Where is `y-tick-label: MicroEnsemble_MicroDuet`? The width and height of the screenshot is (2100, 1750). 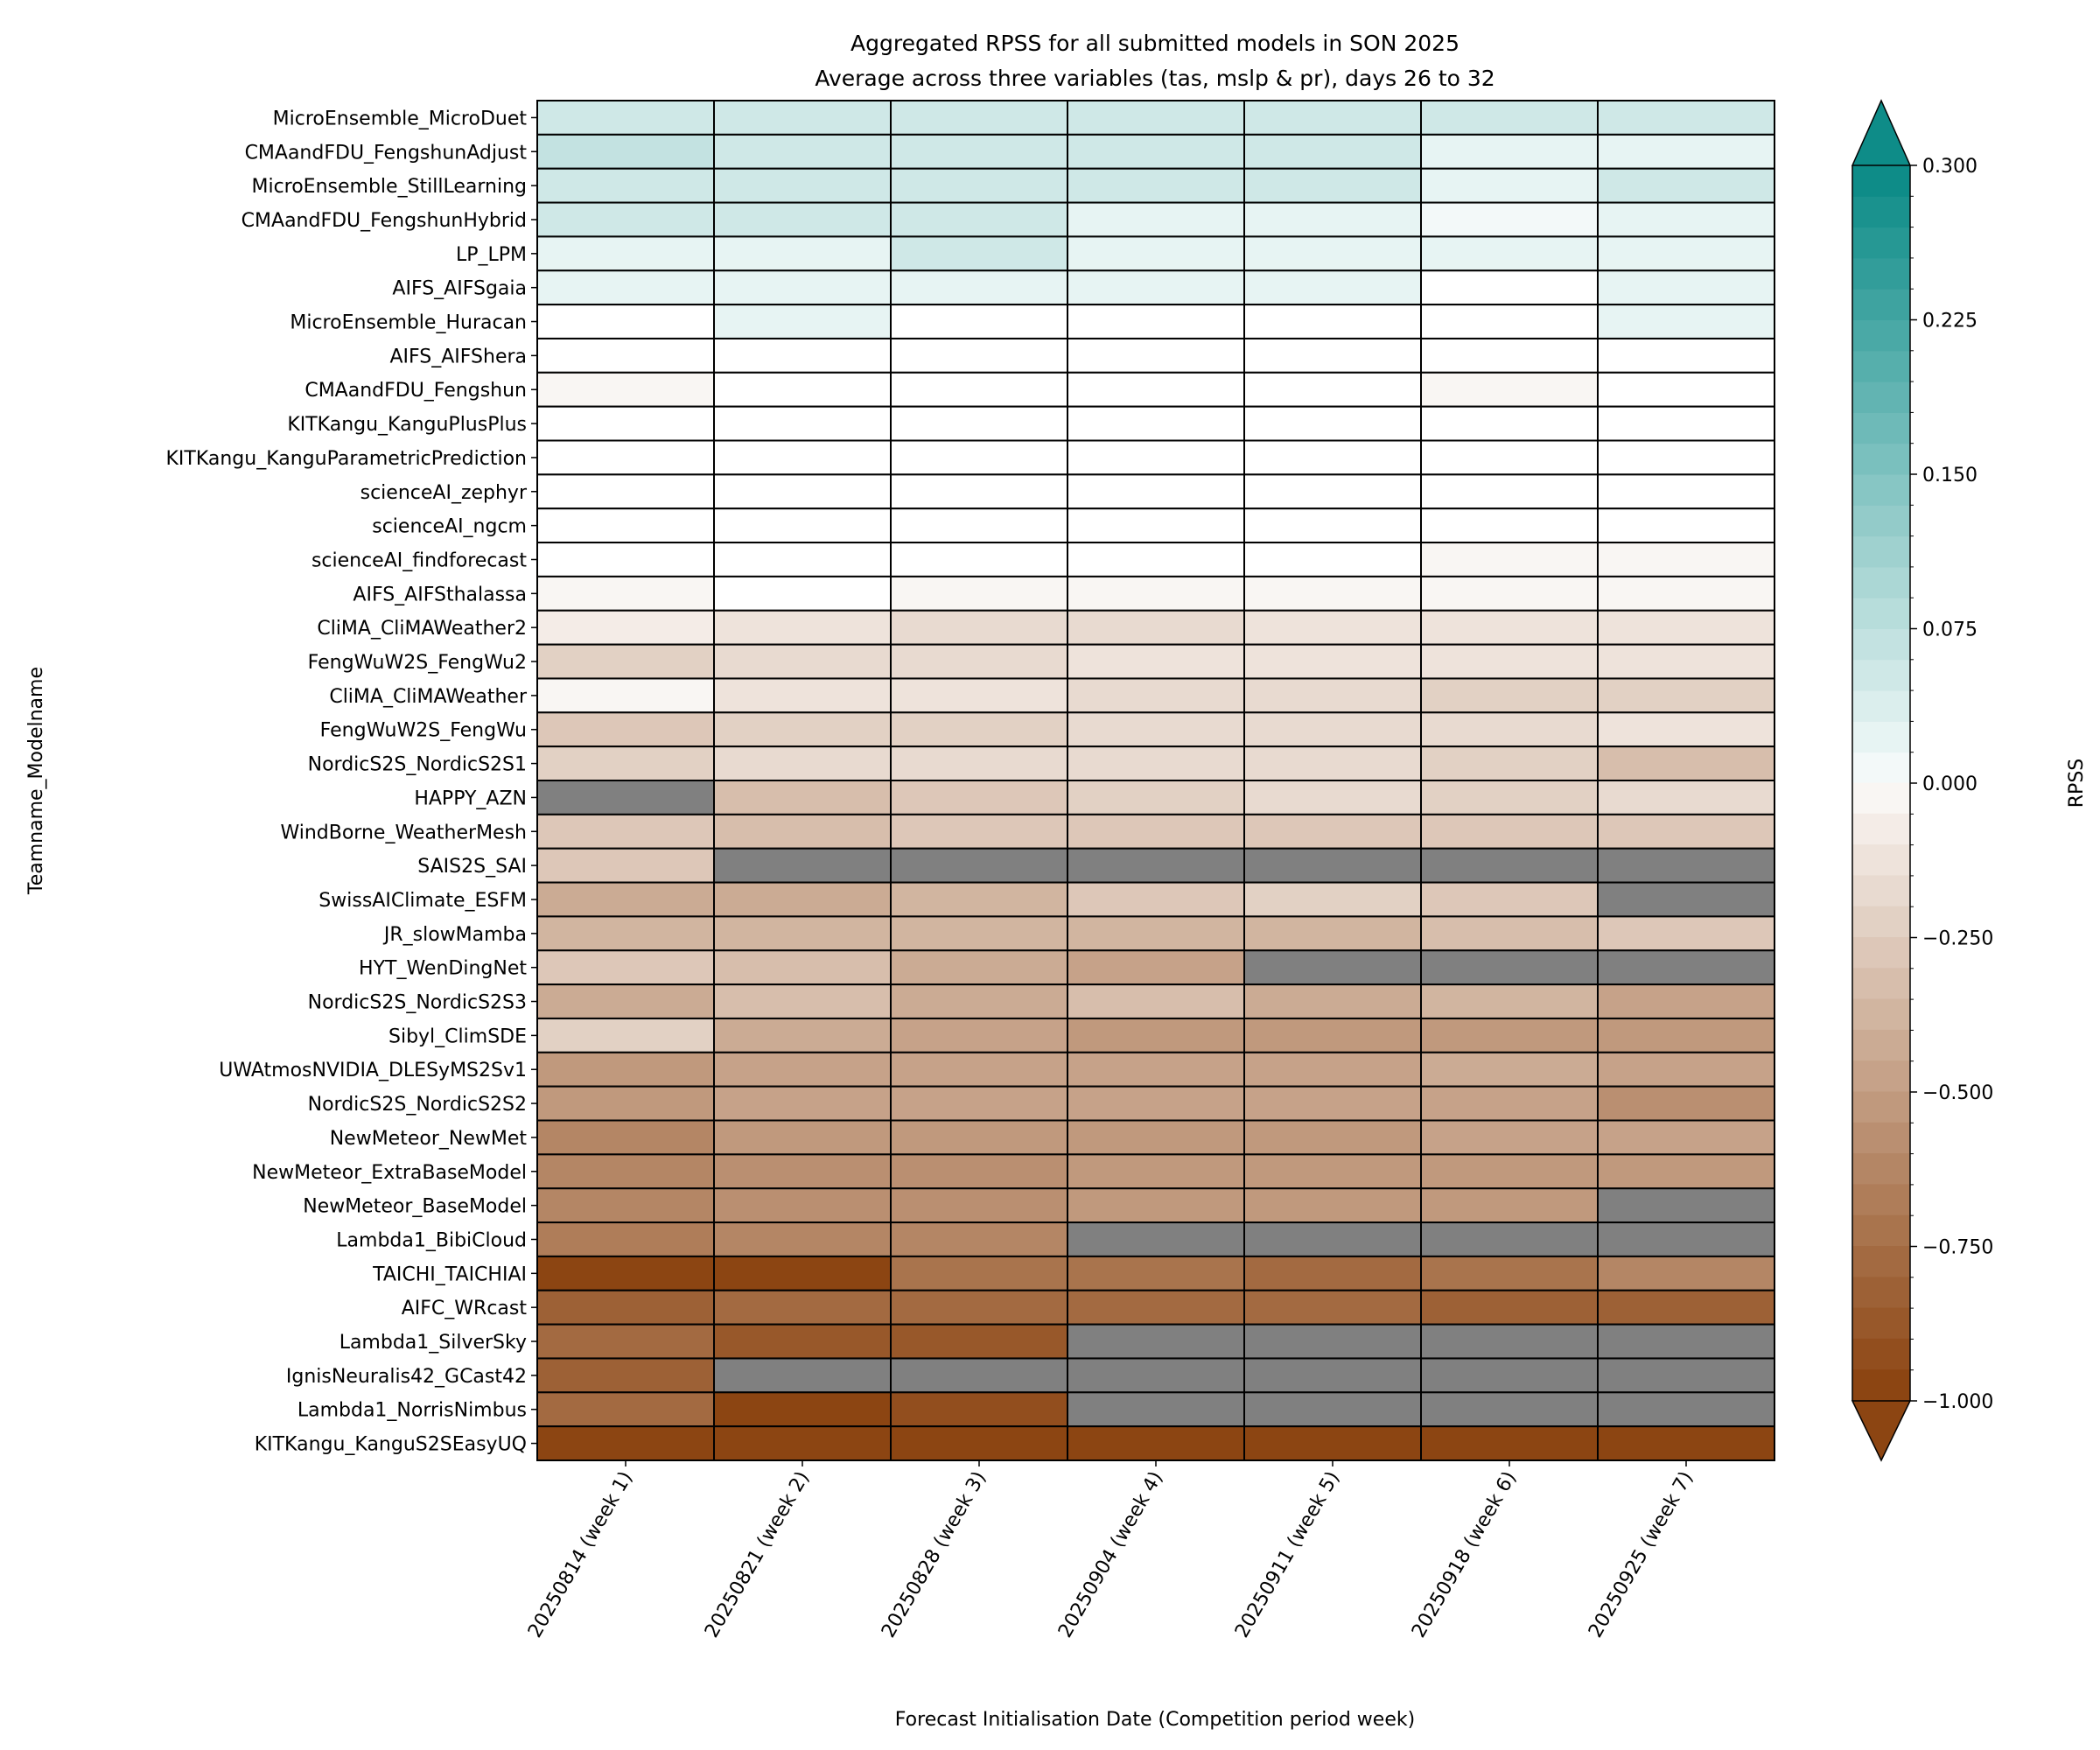
y-tick-label: MicroEnsemble_MicroDuet is located at coordinates (400, 119).